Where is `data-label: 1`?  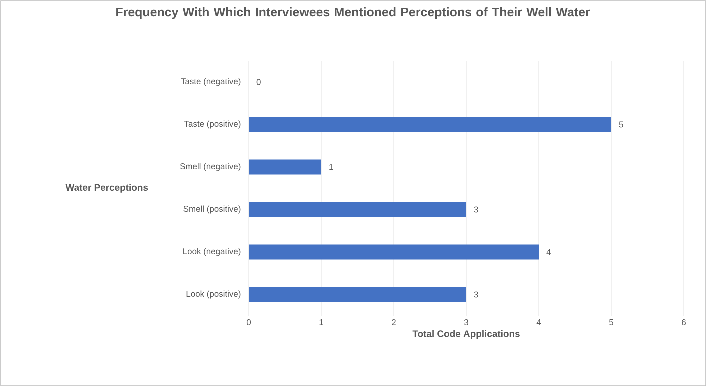
data-label: 1 is located at coordinates (332, 167).